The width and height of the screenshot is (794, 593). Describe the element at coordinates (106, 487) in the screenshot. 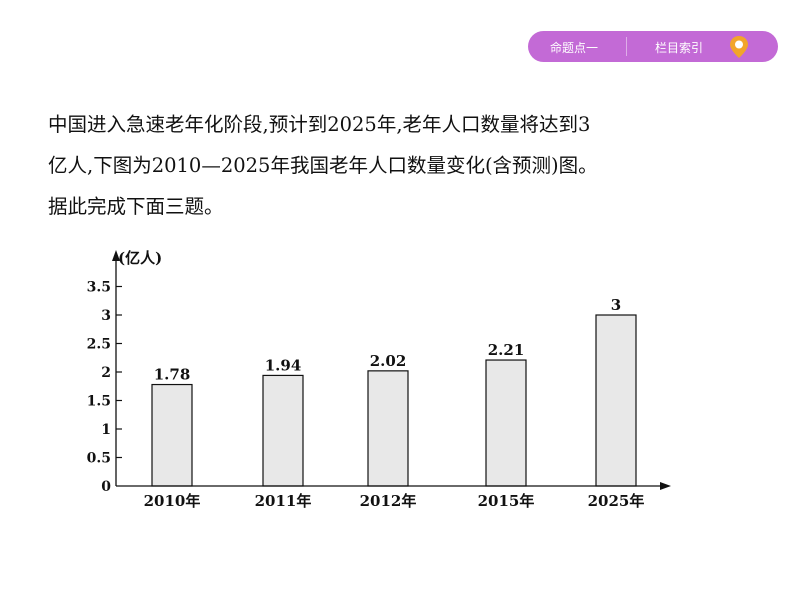

I see `y-tick-label: 0` at that location.